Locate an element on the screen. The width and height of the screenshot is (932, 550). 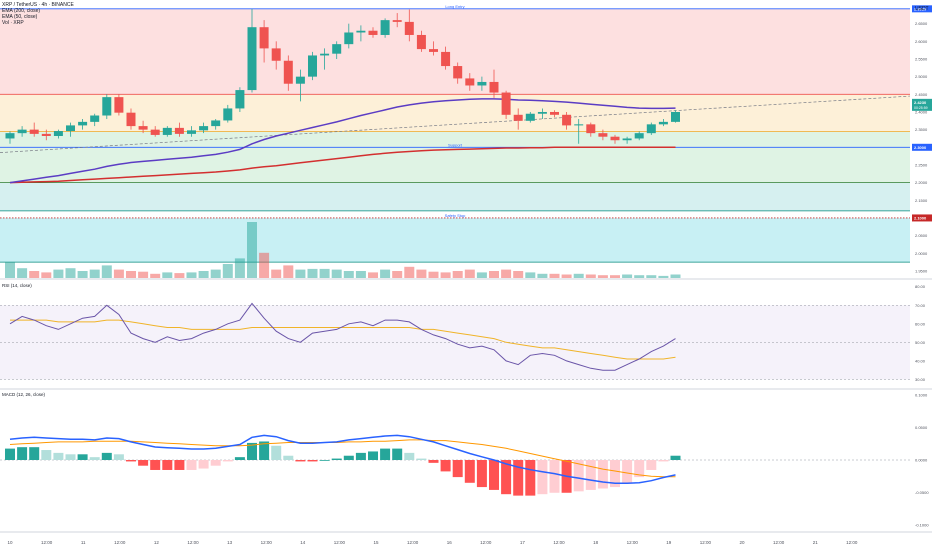
level-label-support: Support is located at coordinates (455, 144).